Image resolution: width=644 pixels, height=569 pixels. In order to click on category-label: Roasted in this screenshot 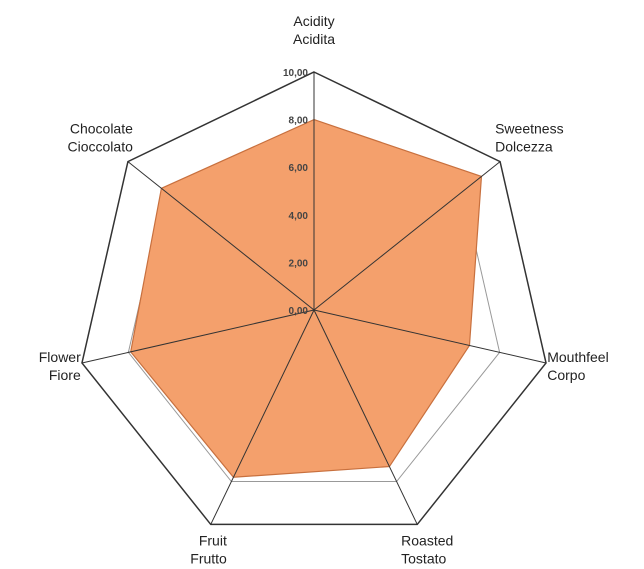, I will do `click(427, 540)`.